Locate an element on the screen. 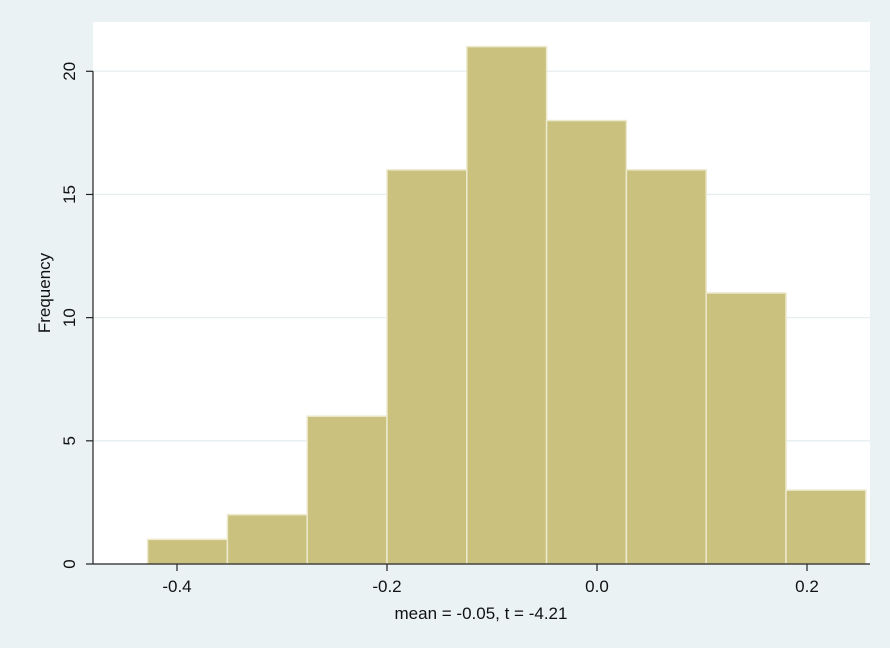  y-axis-title: Frequency is located at coordinates (44, 292).